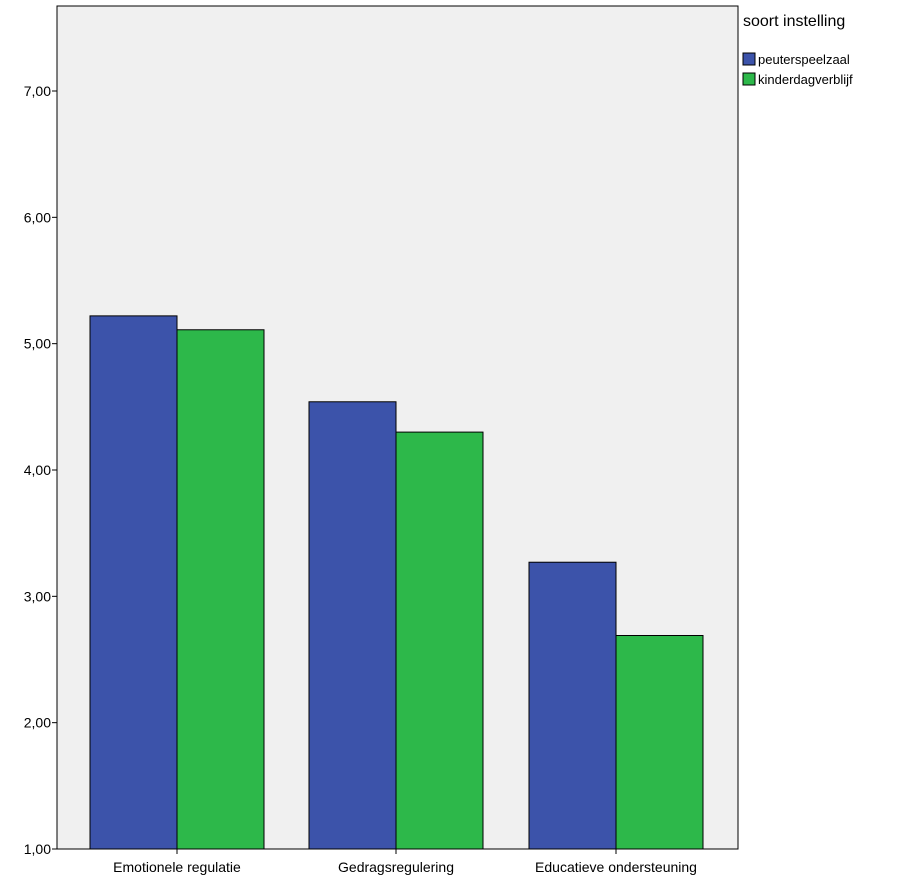 The width and height of the screenshot is (901, 885). What do you see at coordinates (37, 849) in the screenshot?
I see `y-tick-label: 1,00` at bounding box center [37, 849].